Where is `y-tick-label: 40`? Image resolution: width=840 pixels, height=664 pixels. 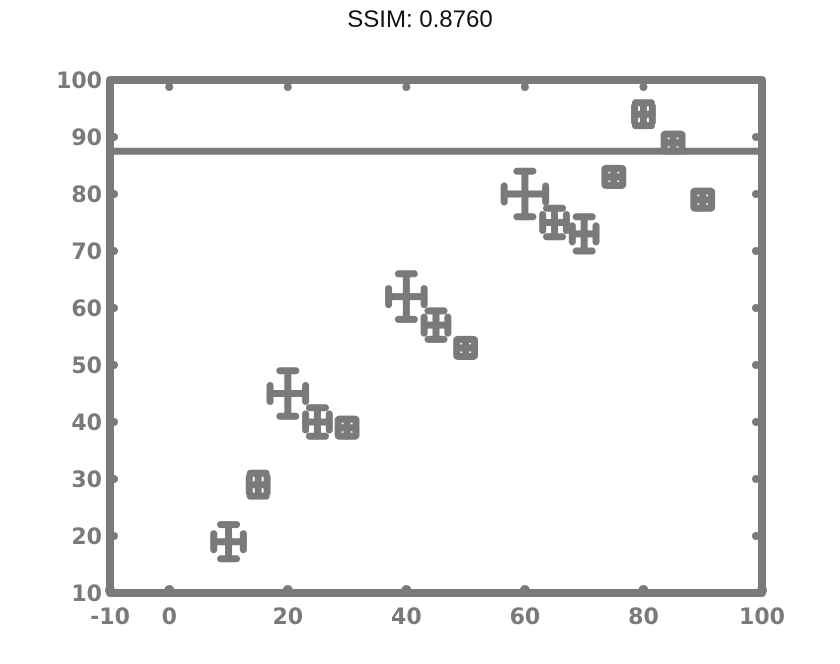
y-tick-label: 40 is located at coordinates (86, 423).